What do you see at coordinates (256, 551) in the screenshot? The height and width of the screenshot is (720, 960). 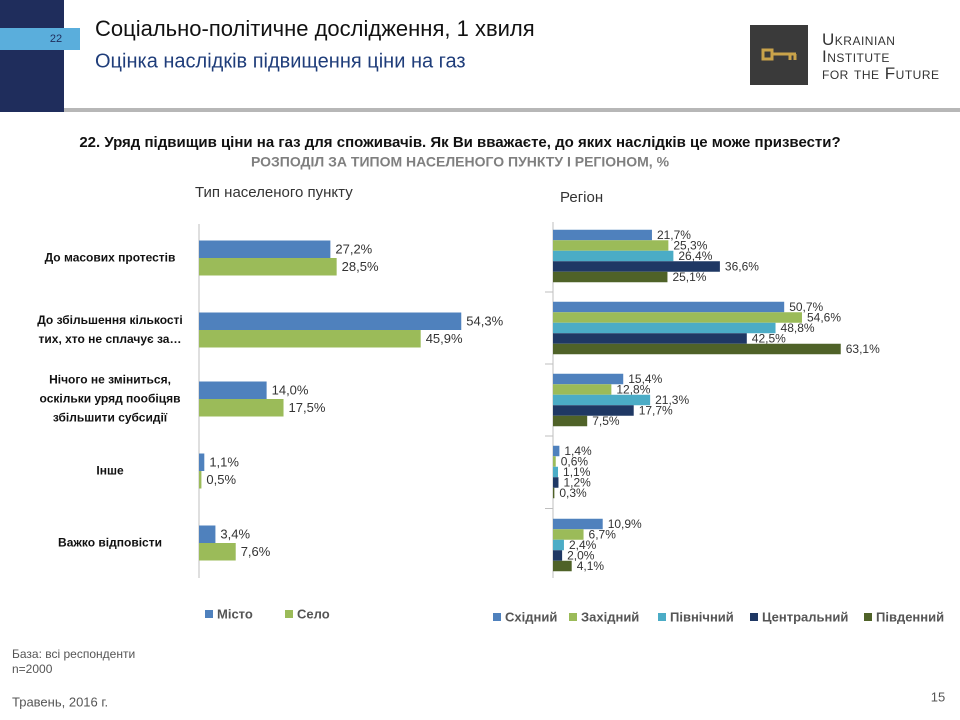 I see `value-label: 7,6%` at bounding box center [256, 551].